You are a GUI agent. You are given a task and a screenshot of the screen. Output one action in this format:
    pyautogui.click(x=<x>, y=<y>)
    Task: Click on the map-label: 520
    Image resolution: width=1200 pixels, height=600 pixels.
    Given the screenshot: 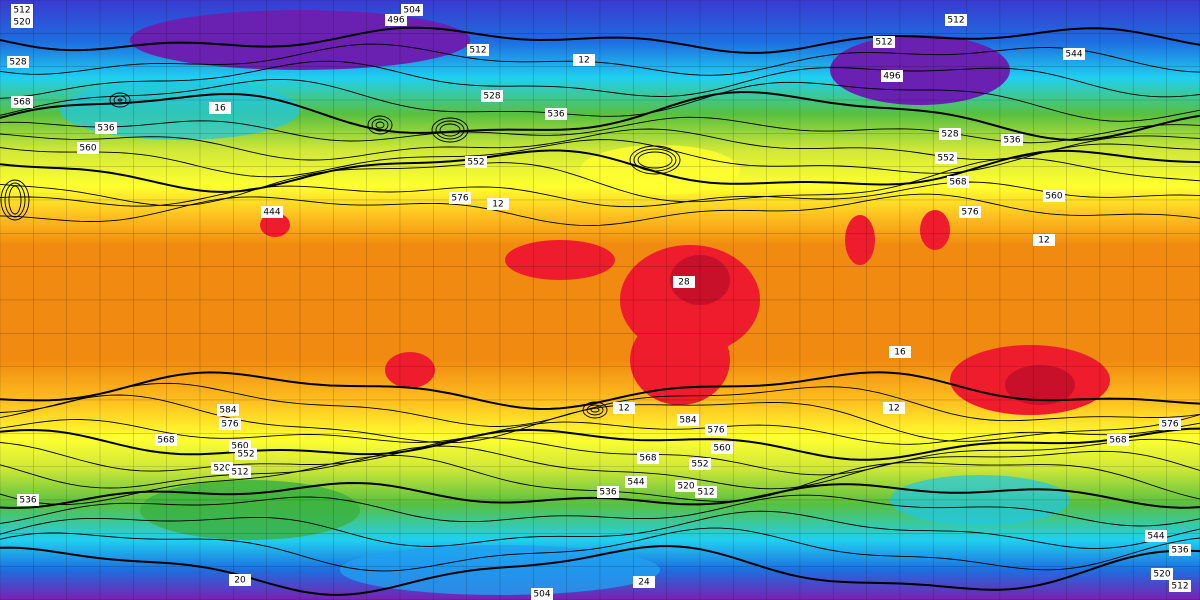 What is the action you would take?
    pyautogui.click(x=22, y=22)
    